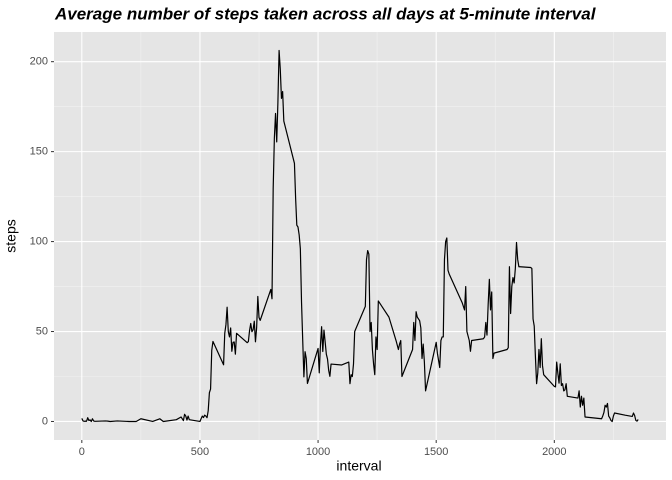 The width and height of the screenshot is (672, 480). I want to click on y-tick-label: 200, so click(39, 62).